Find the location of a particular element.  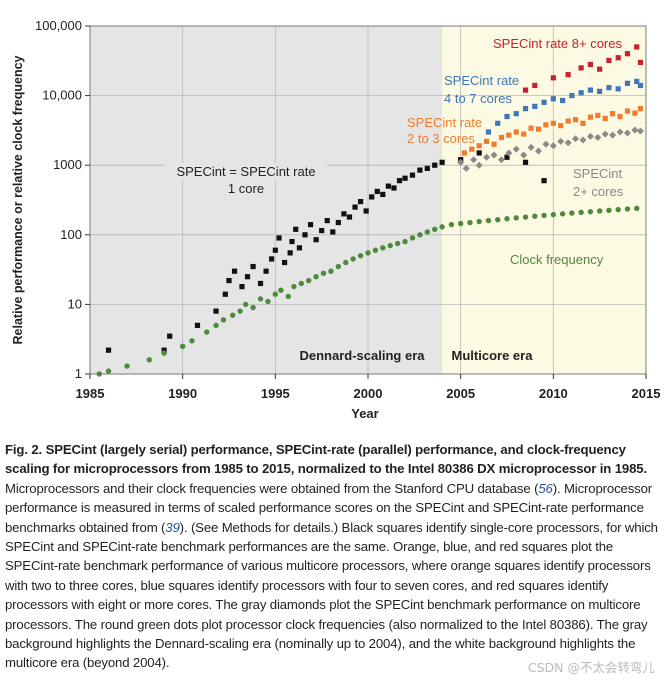

x-tick-label: 2000 is located at coordinates (368, 393).